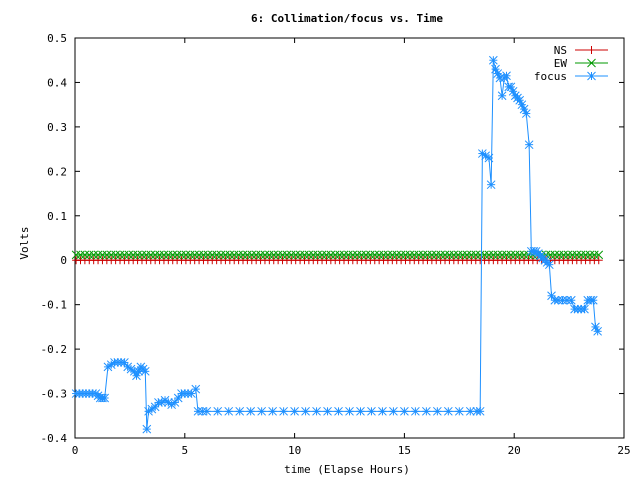 Image resolution: width=640 pixels, height=480 pixels. What do you see at coordinates (57, 127) in the screenshot?
I see `y-tick-label: 0.3` at bounding box center [57, 127].